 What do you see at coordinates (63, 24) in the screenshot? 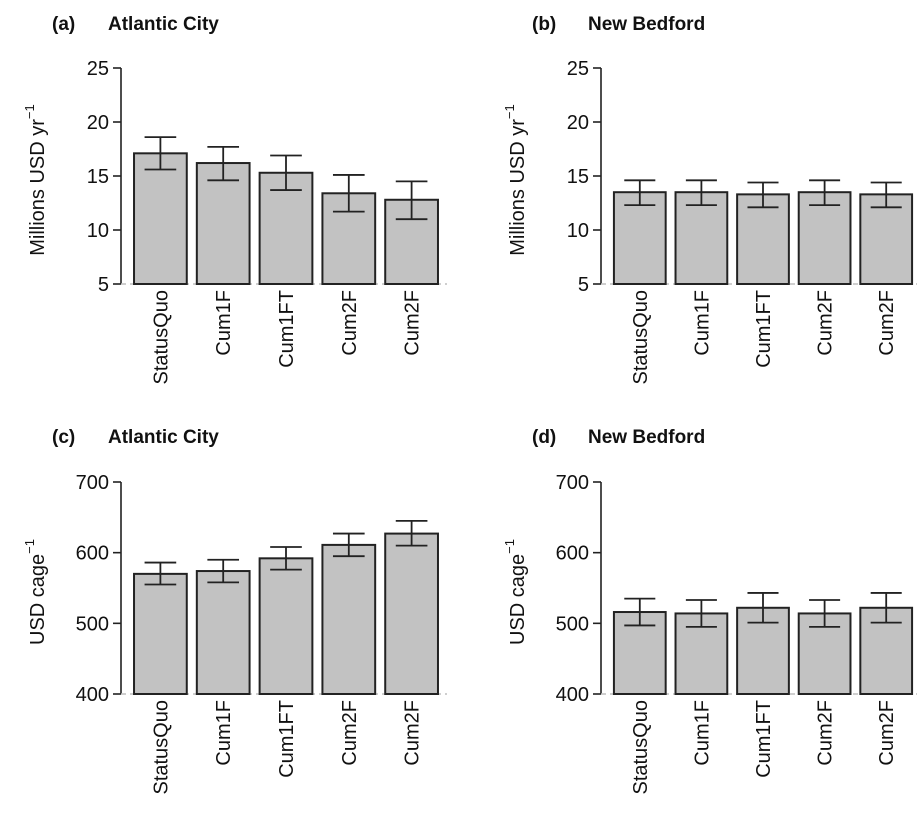
I see `panel-label: (a)` at bounding box center [63, 24].